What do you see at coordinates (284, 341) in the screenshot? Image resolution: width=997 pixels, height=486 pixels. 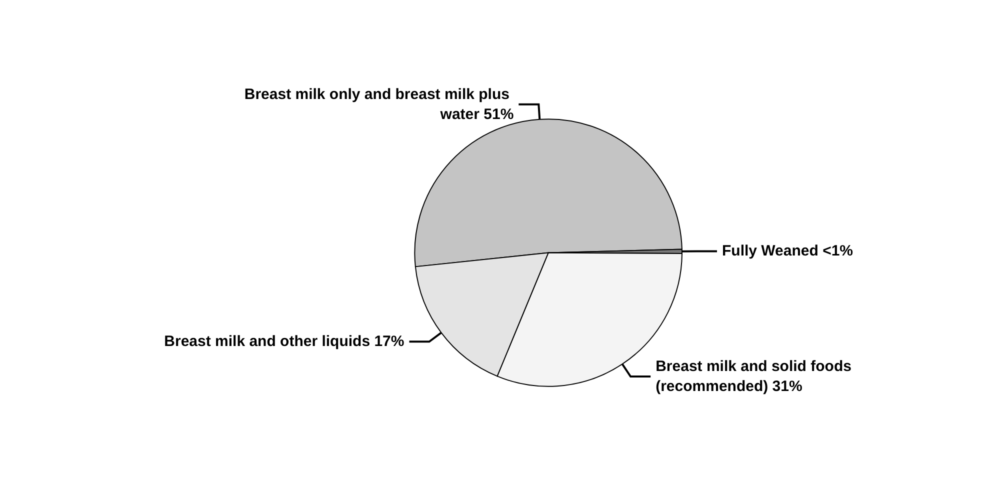 I see `slice-label: Breast milk and other liquids 17%` at bounding box center [284, 341].